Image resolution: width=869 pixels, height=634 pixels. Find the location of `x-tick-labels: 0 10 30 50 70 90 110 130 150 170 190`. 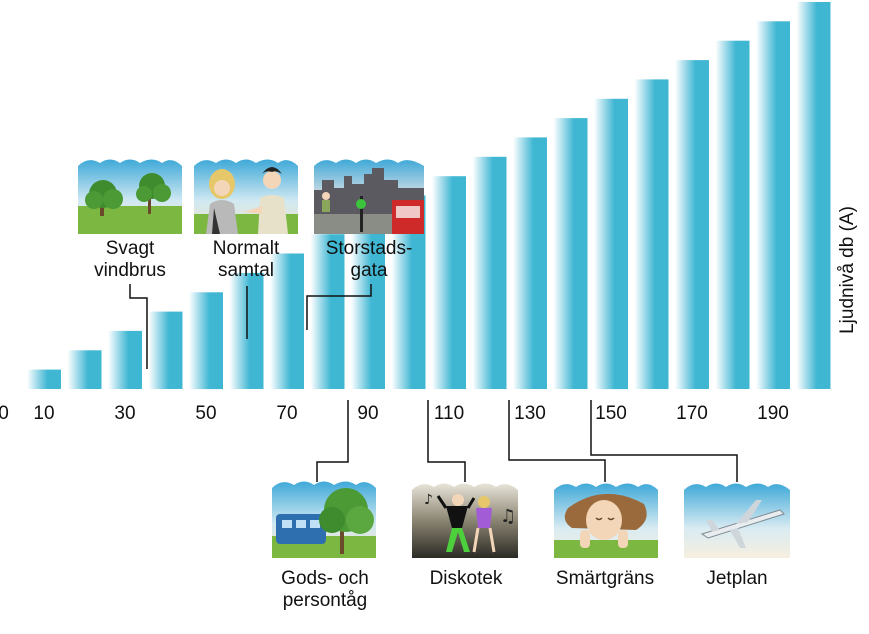

x-tick-labels: 0 10 30 50 70 90 110 130 150 170 190 is located at coordinates (394, 413).